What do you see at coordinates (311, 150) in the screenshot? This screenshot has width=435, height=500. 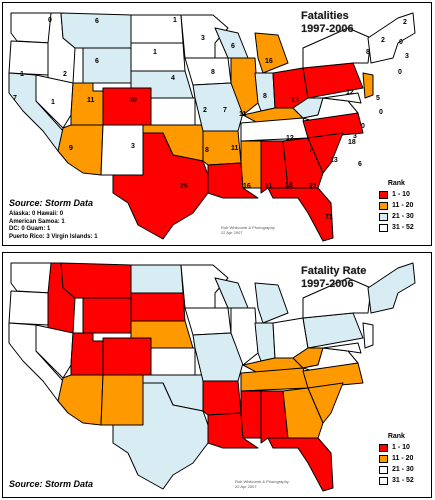 I see `state-value-tn: 7` at bounding box center [311, 150].